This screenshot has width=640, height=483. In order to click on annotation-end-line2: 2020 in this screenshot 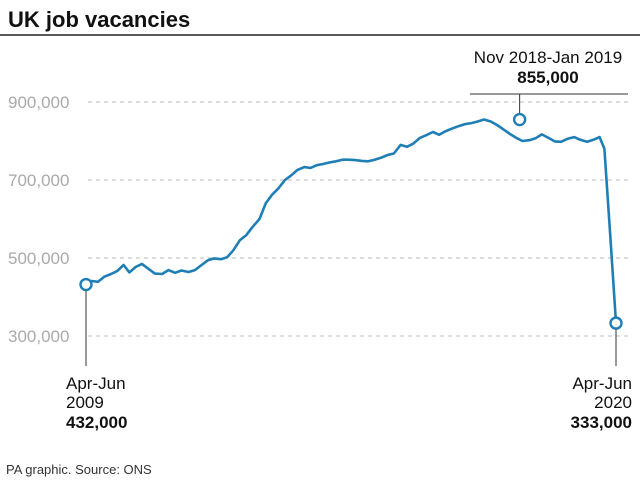, I will do `click(613, 402)`.